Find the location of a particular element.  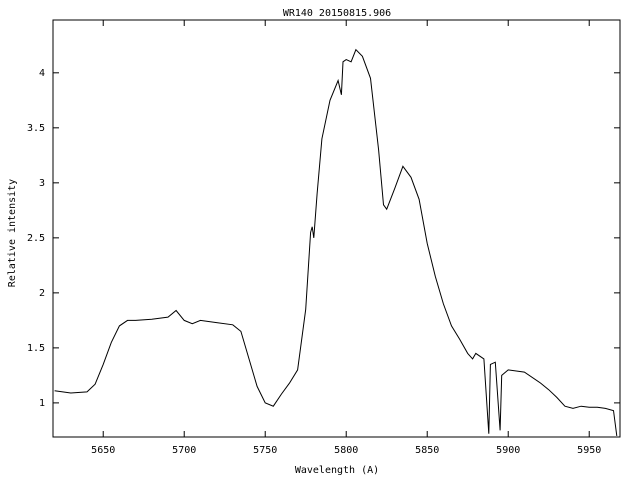

x-tick-label: 5800 is located at coordinates (346, 450).